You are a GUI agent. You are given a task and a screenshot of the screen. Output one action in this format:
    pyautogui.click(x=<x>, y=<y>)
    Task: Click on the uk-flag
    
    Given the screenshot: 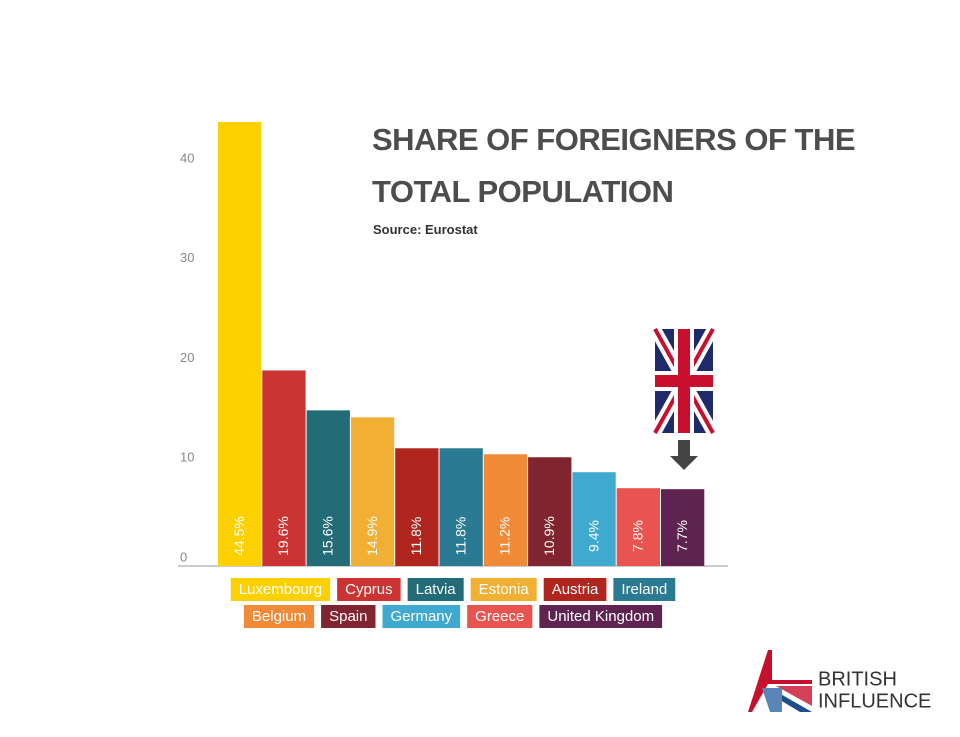 What is the action you would take?
    pyautogui.click(x=684, y=381)
    